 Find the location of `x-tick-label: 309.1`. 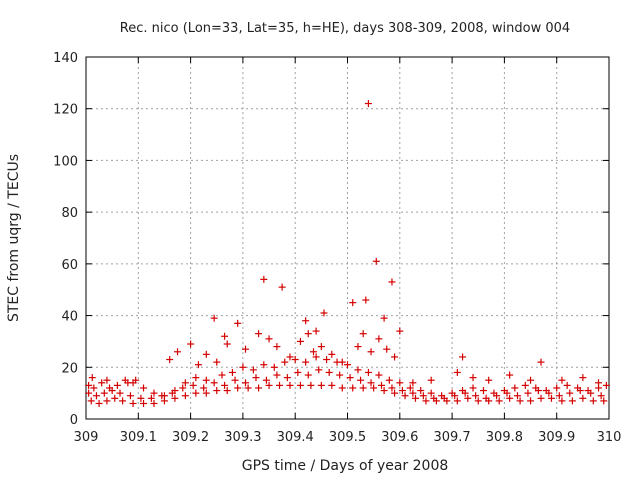

x-tick-label: 309.1 is located at coordinates (138, 437).